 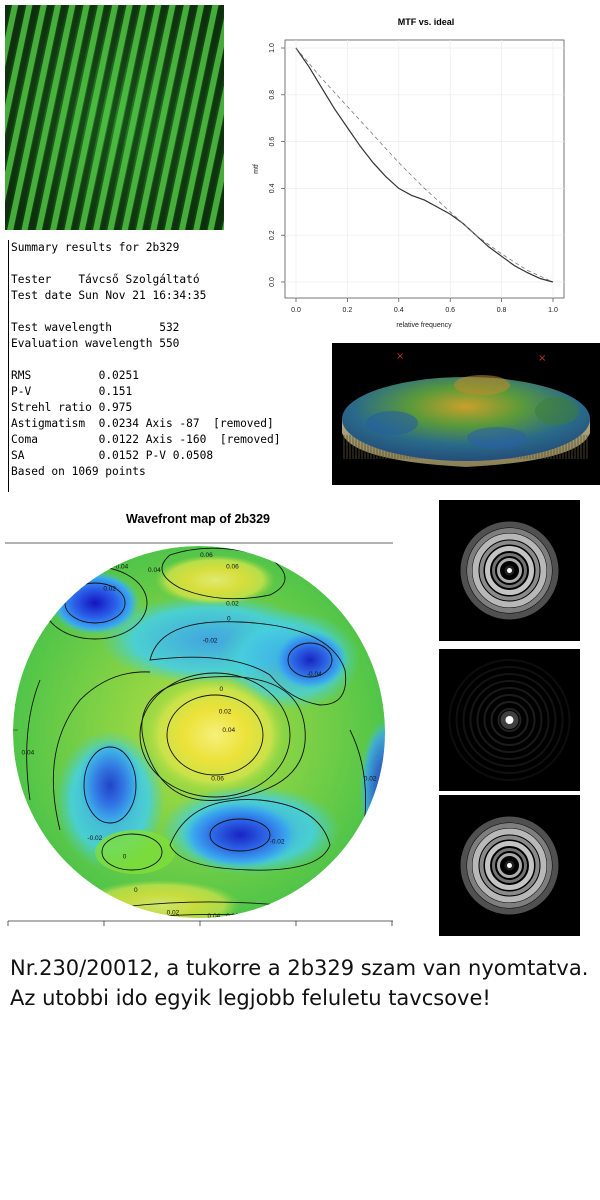 I want to click on mtf-y-tick-label: 1.0, so click(x=272, y=48).